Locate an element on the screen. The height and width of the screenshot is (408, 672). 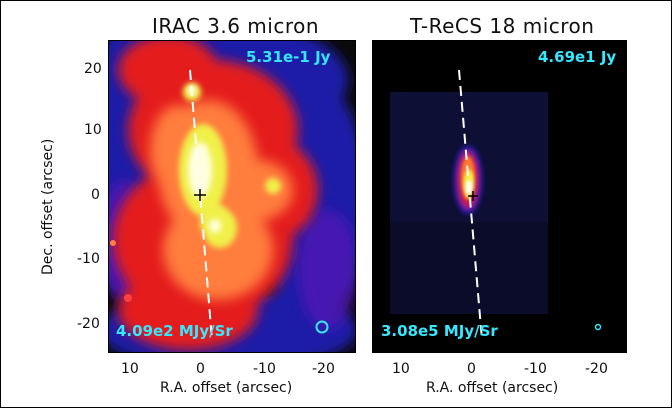
left-beam-circle is located at coordinates (322, 327).